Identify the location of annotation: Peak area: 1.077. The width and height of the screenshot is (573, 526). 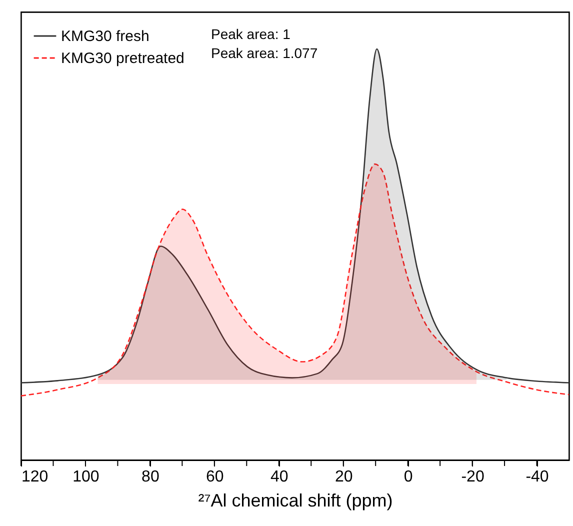
(264, 53).